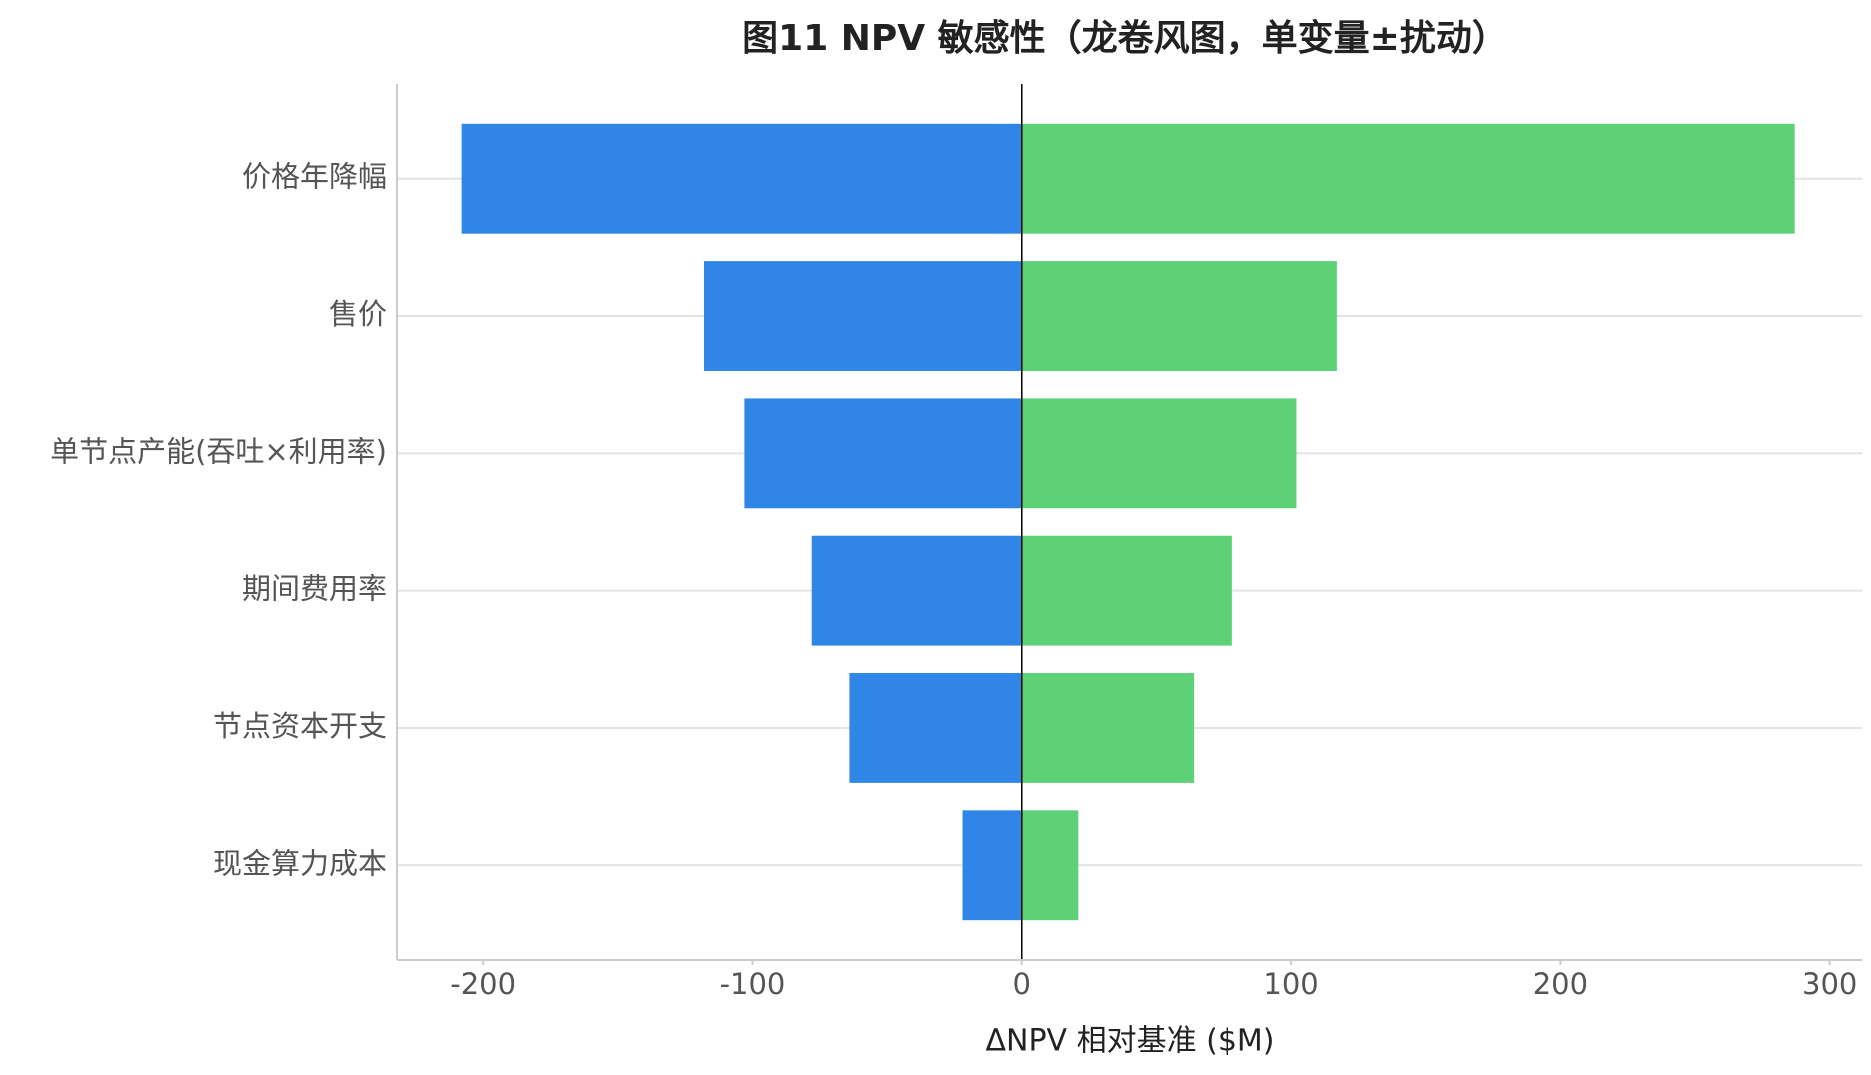 The image size is (1871, 1075). What do you see at coordinates (218, 451) in the screenshot?
I see `y-tick-label: 单节点产能(吞吐×利用率)` at bounding box center [218, 451].